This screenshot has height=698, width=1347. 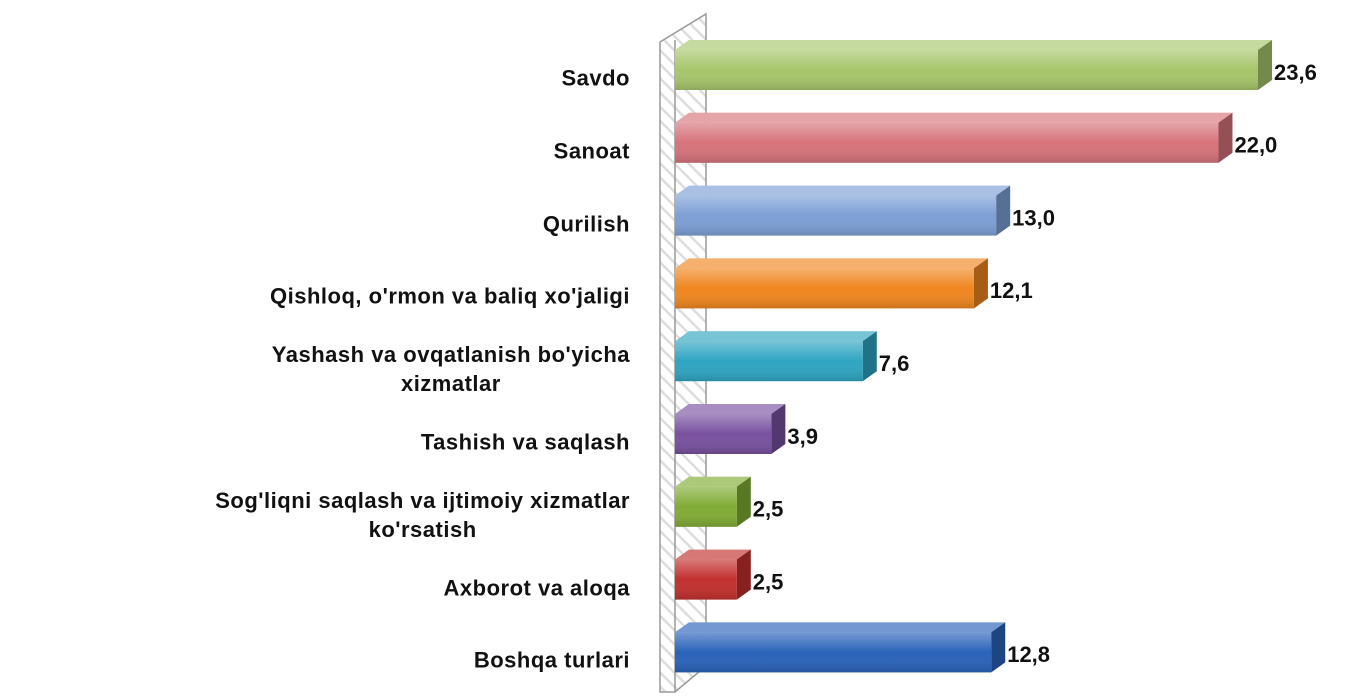 I want to click on category-label: Savdo, so click(x=595, y=78).